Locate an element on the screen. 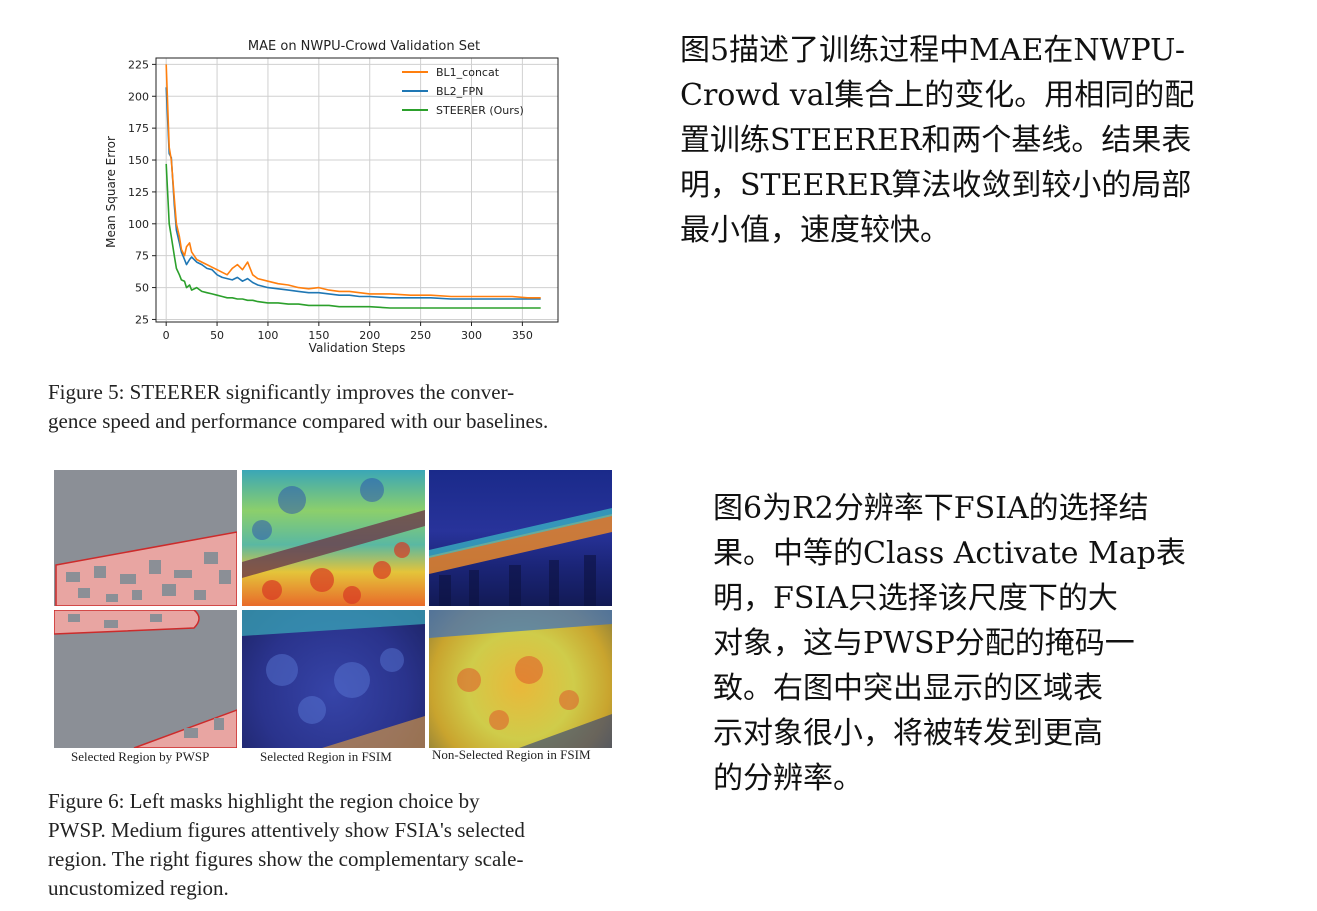 The width and height of the screenshot is (1317, 911). x-tick-label: 50 is located at coordinates (217, 335).